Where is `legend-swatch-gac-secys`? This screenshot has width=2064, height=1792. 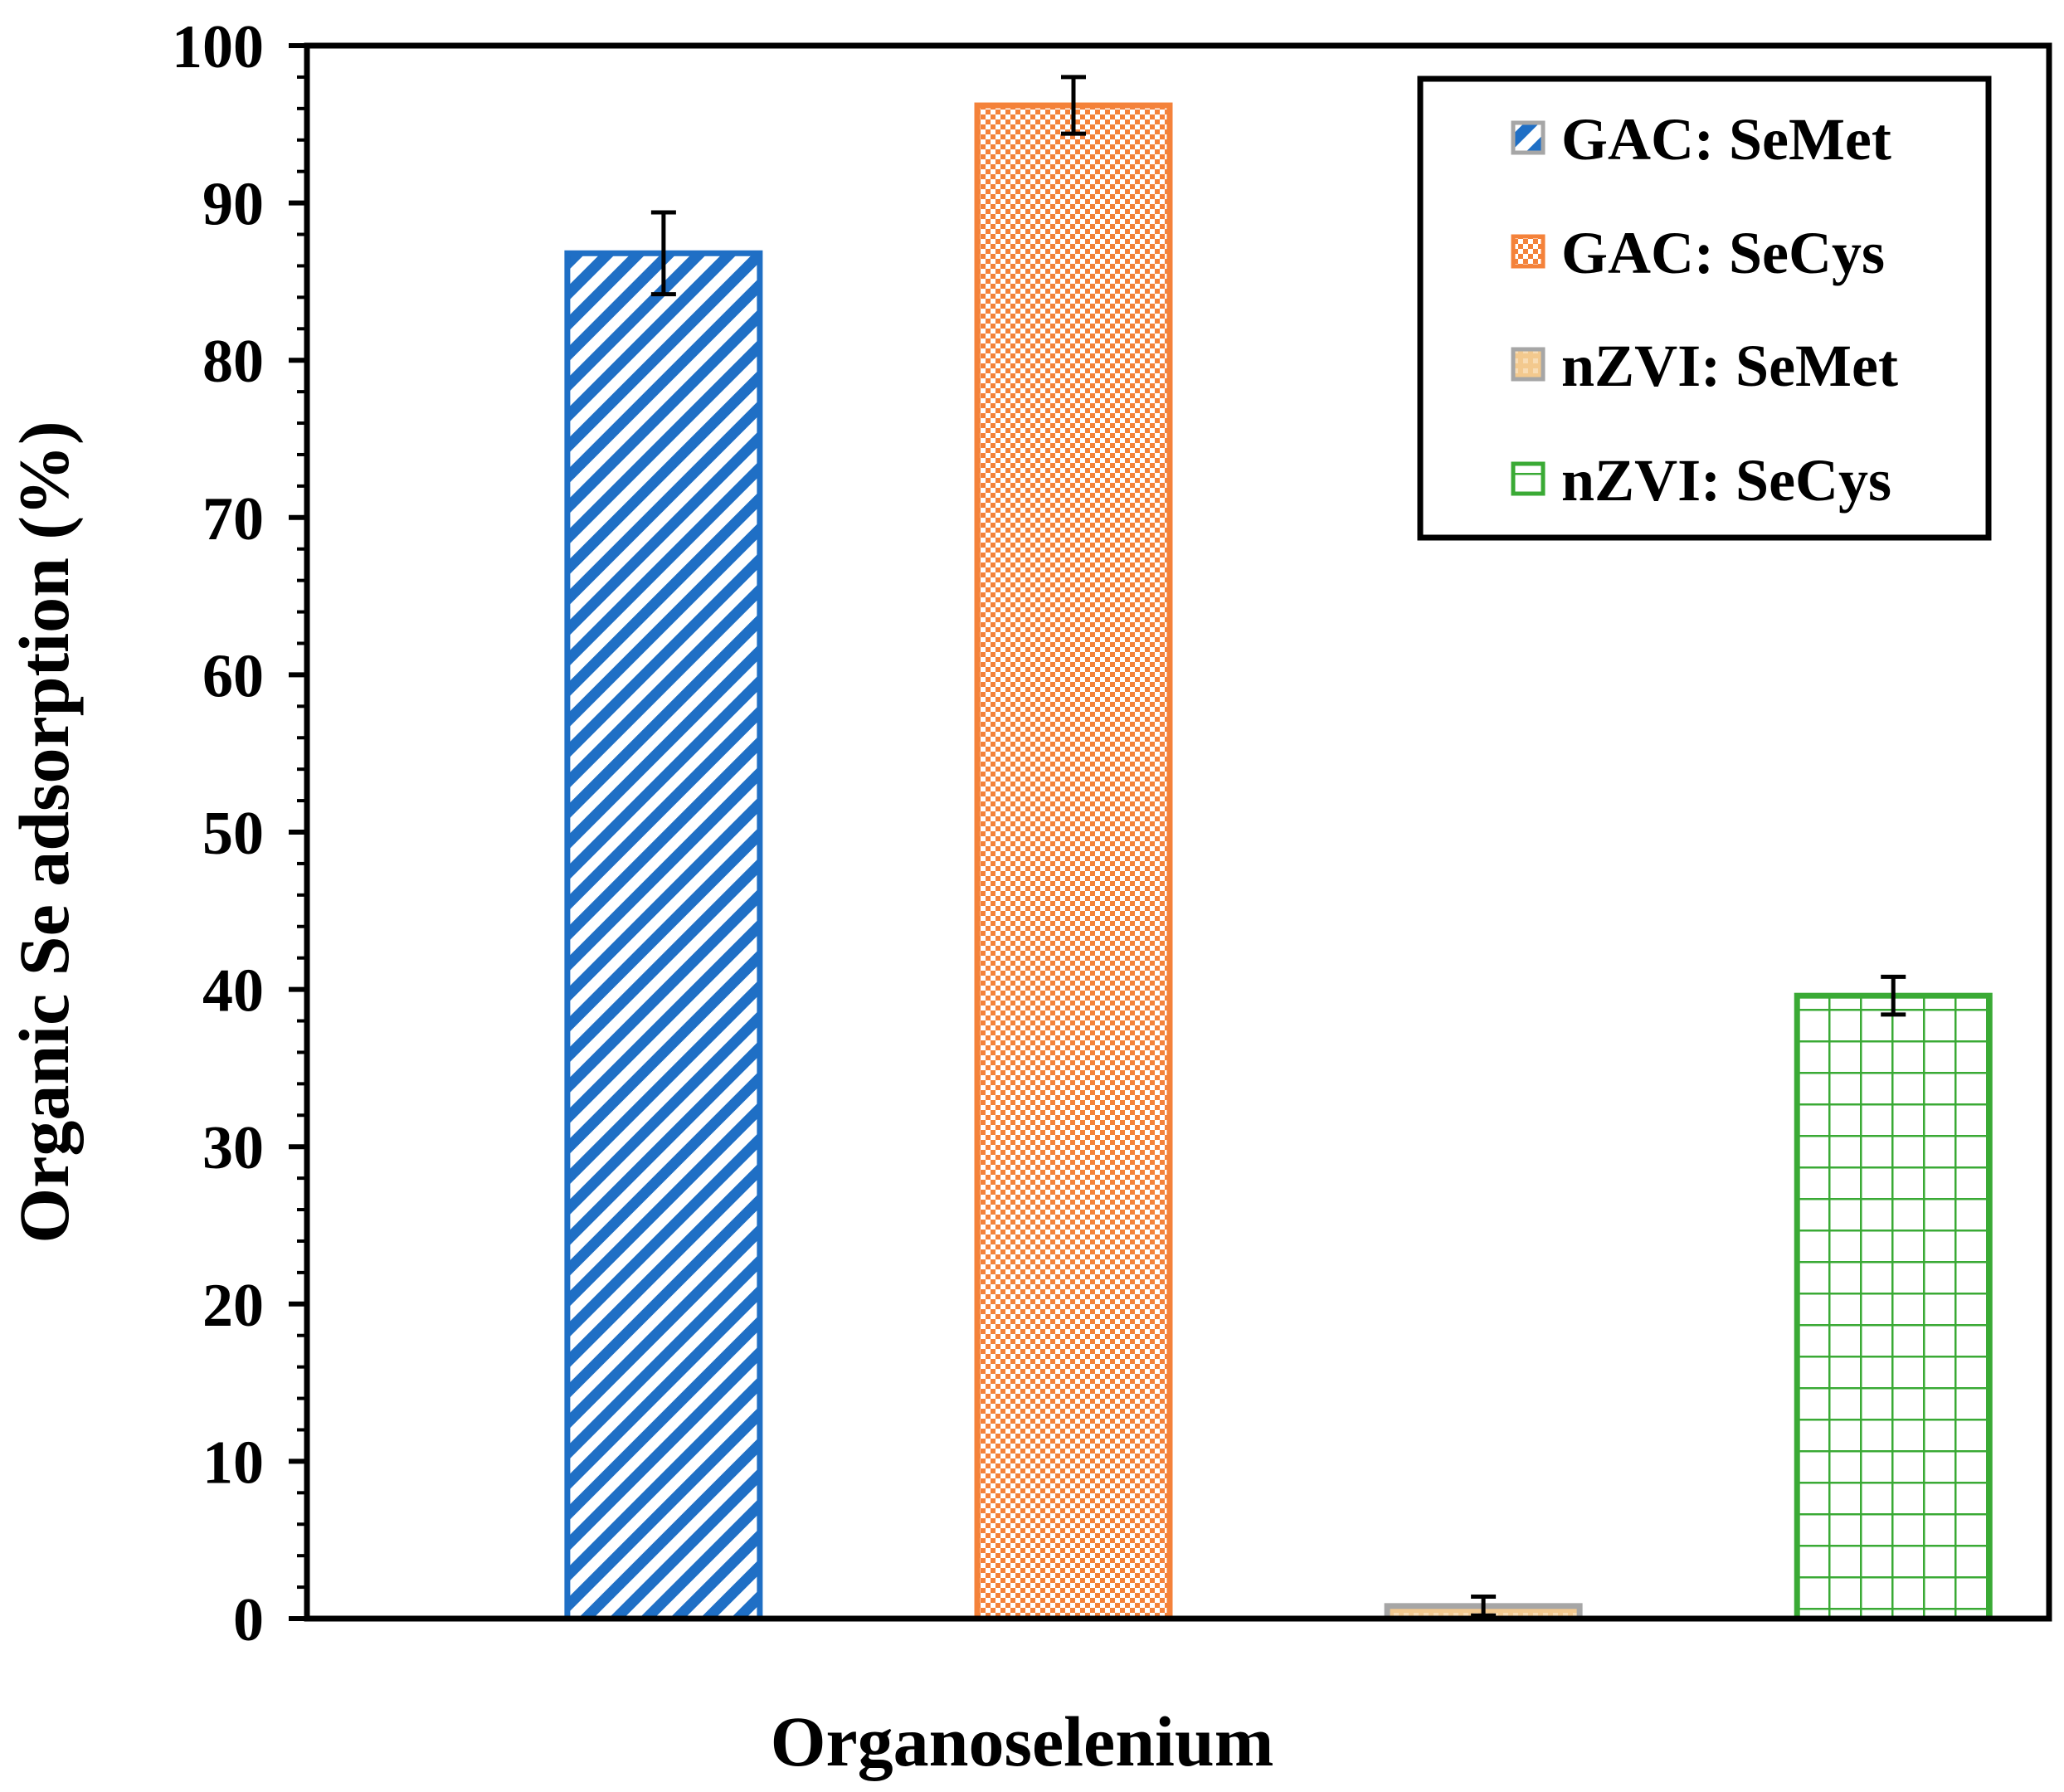 legend-swatch-gac-secys is located at coordinates (1528, 251).